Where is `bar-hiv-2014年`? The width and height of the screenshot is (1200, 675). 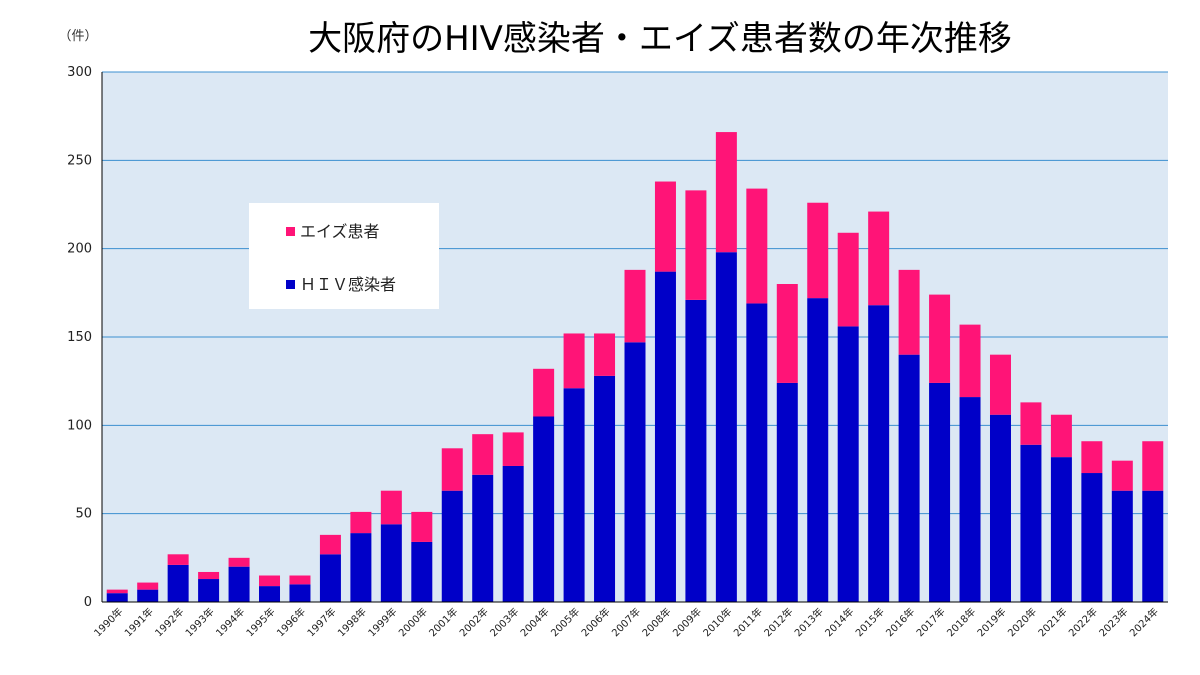
bar-hiv-2014年 is located at coordinates (848, 464).